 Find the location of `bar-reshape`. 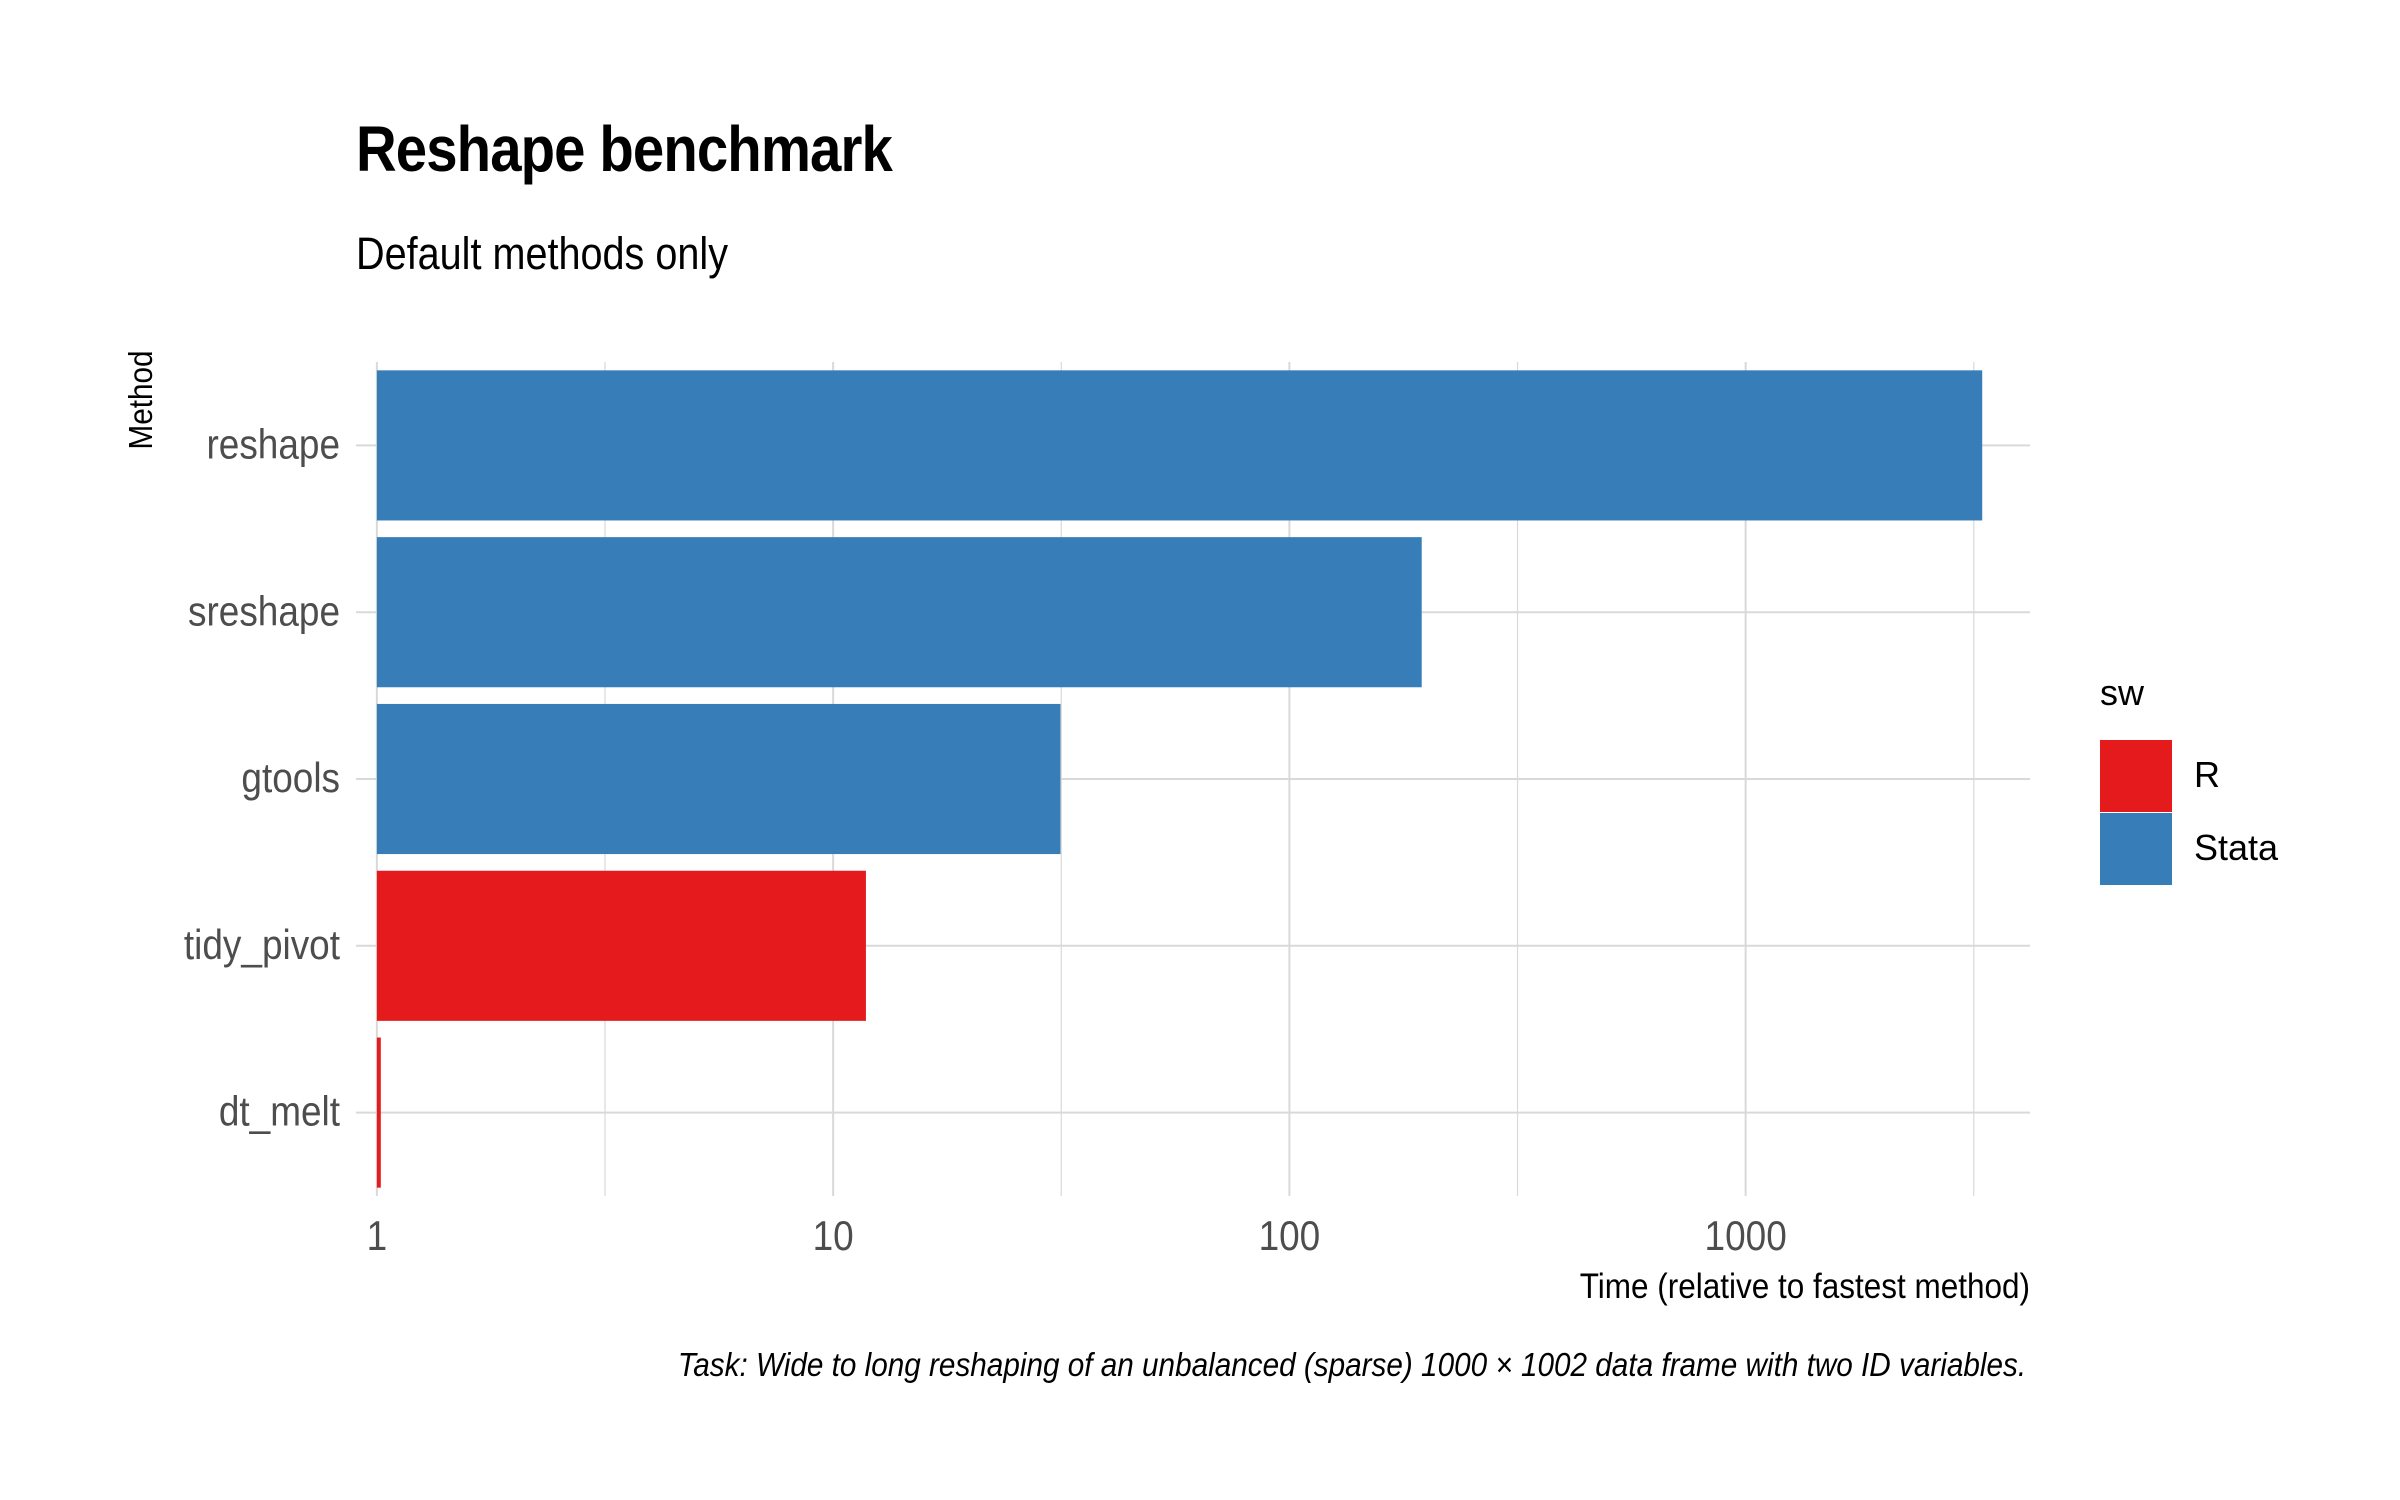

bar-reshape is located at coordinates (1179, 445).